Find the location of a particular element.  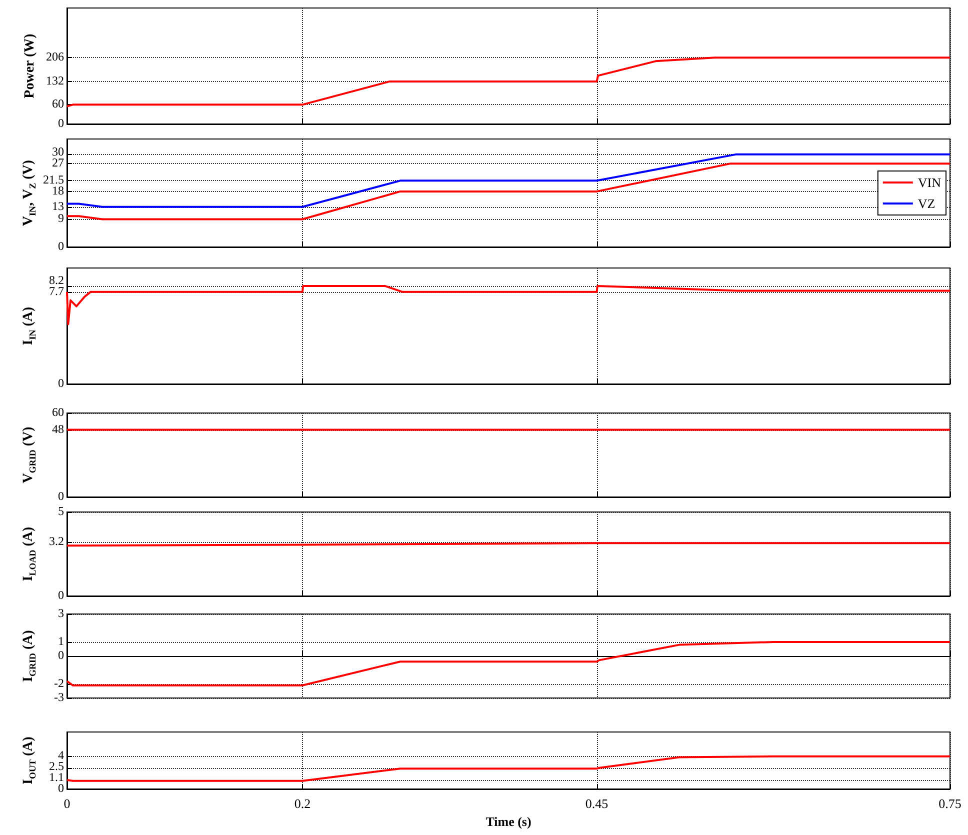

y-tick-label: 4 is located at coordinates (61, 755).